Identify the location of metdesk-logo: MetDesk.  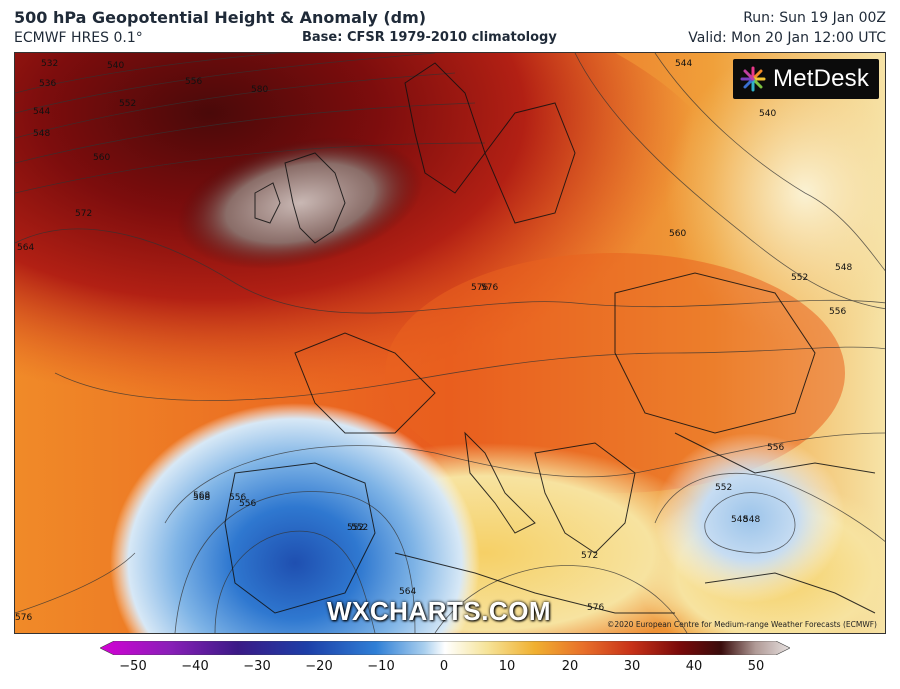
(806, 79).